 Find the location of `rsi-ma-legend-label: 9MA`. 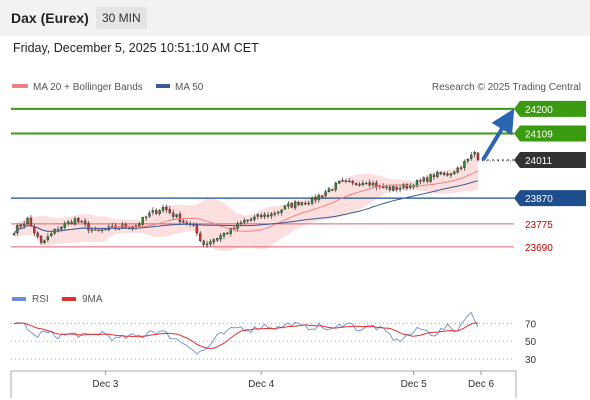

rsi-ma-legend-label: 9MA is located at coordinates (92, 299).